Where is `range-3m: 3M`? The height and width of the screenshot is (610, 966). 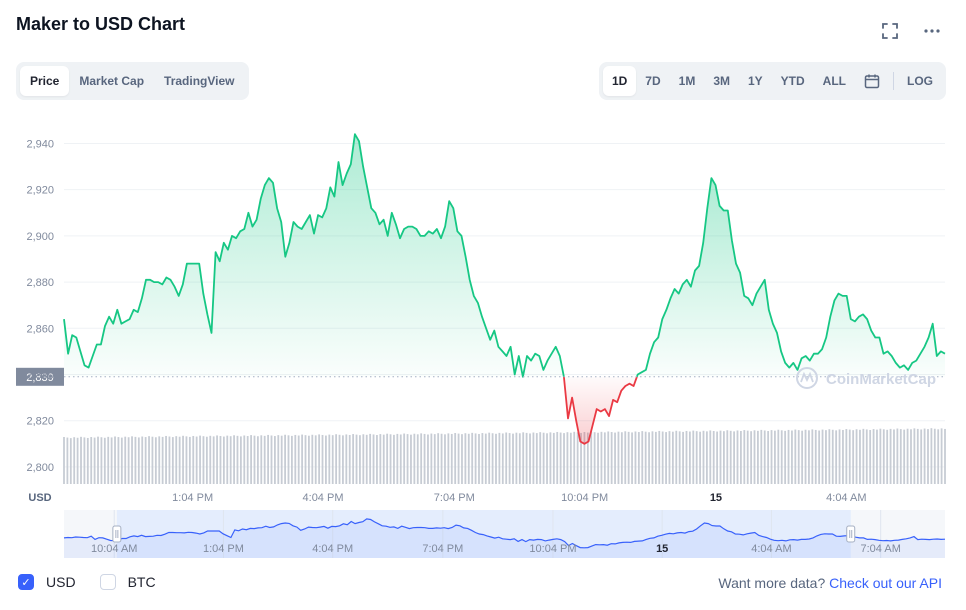 range-3m: 3M is located at coordinates (721, 81).